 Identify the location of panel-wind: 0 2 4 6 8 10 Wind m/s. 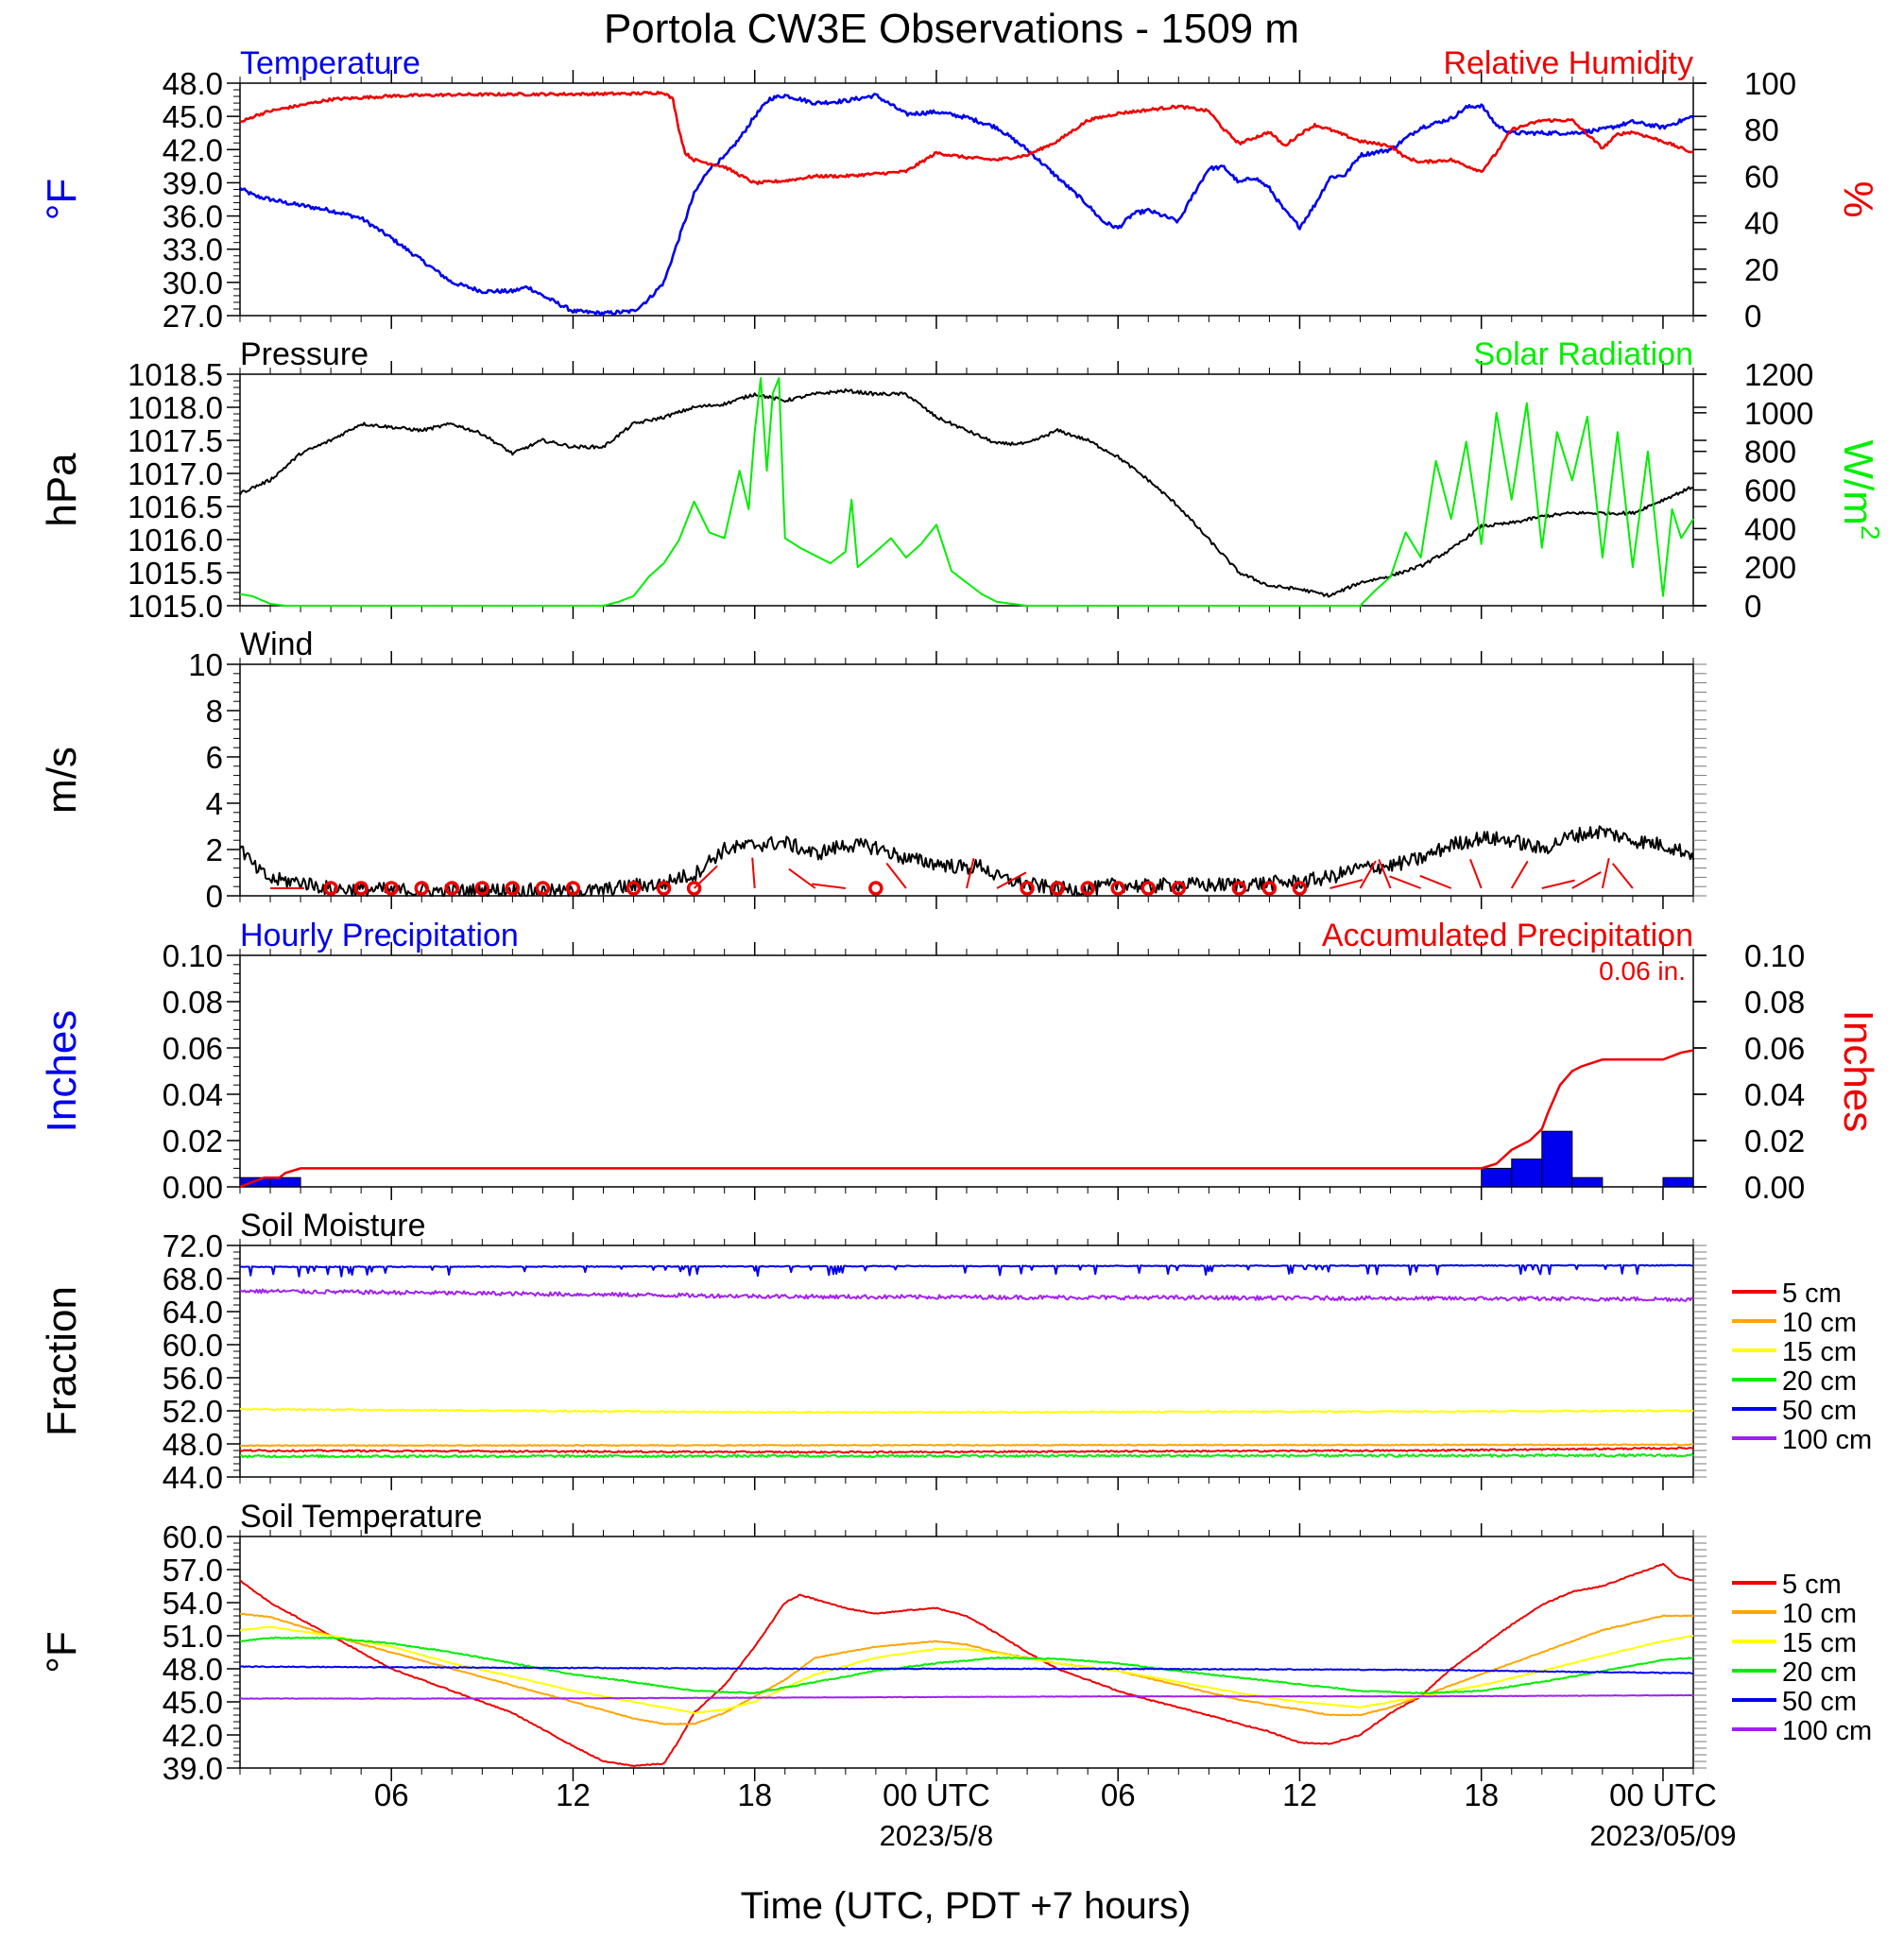
(873, 770).